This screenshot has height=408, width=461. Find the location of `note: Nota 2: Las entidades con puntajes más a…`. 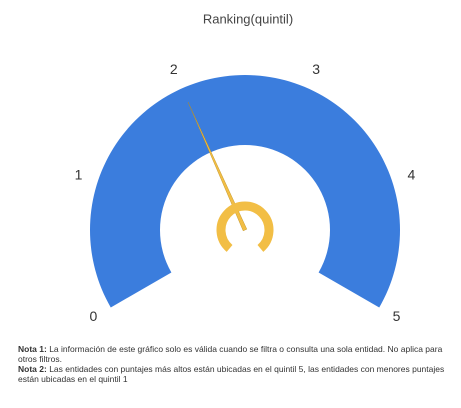

note: Nota 2: Las entidades con puntajes más a… is located at coordinates (233, 374).